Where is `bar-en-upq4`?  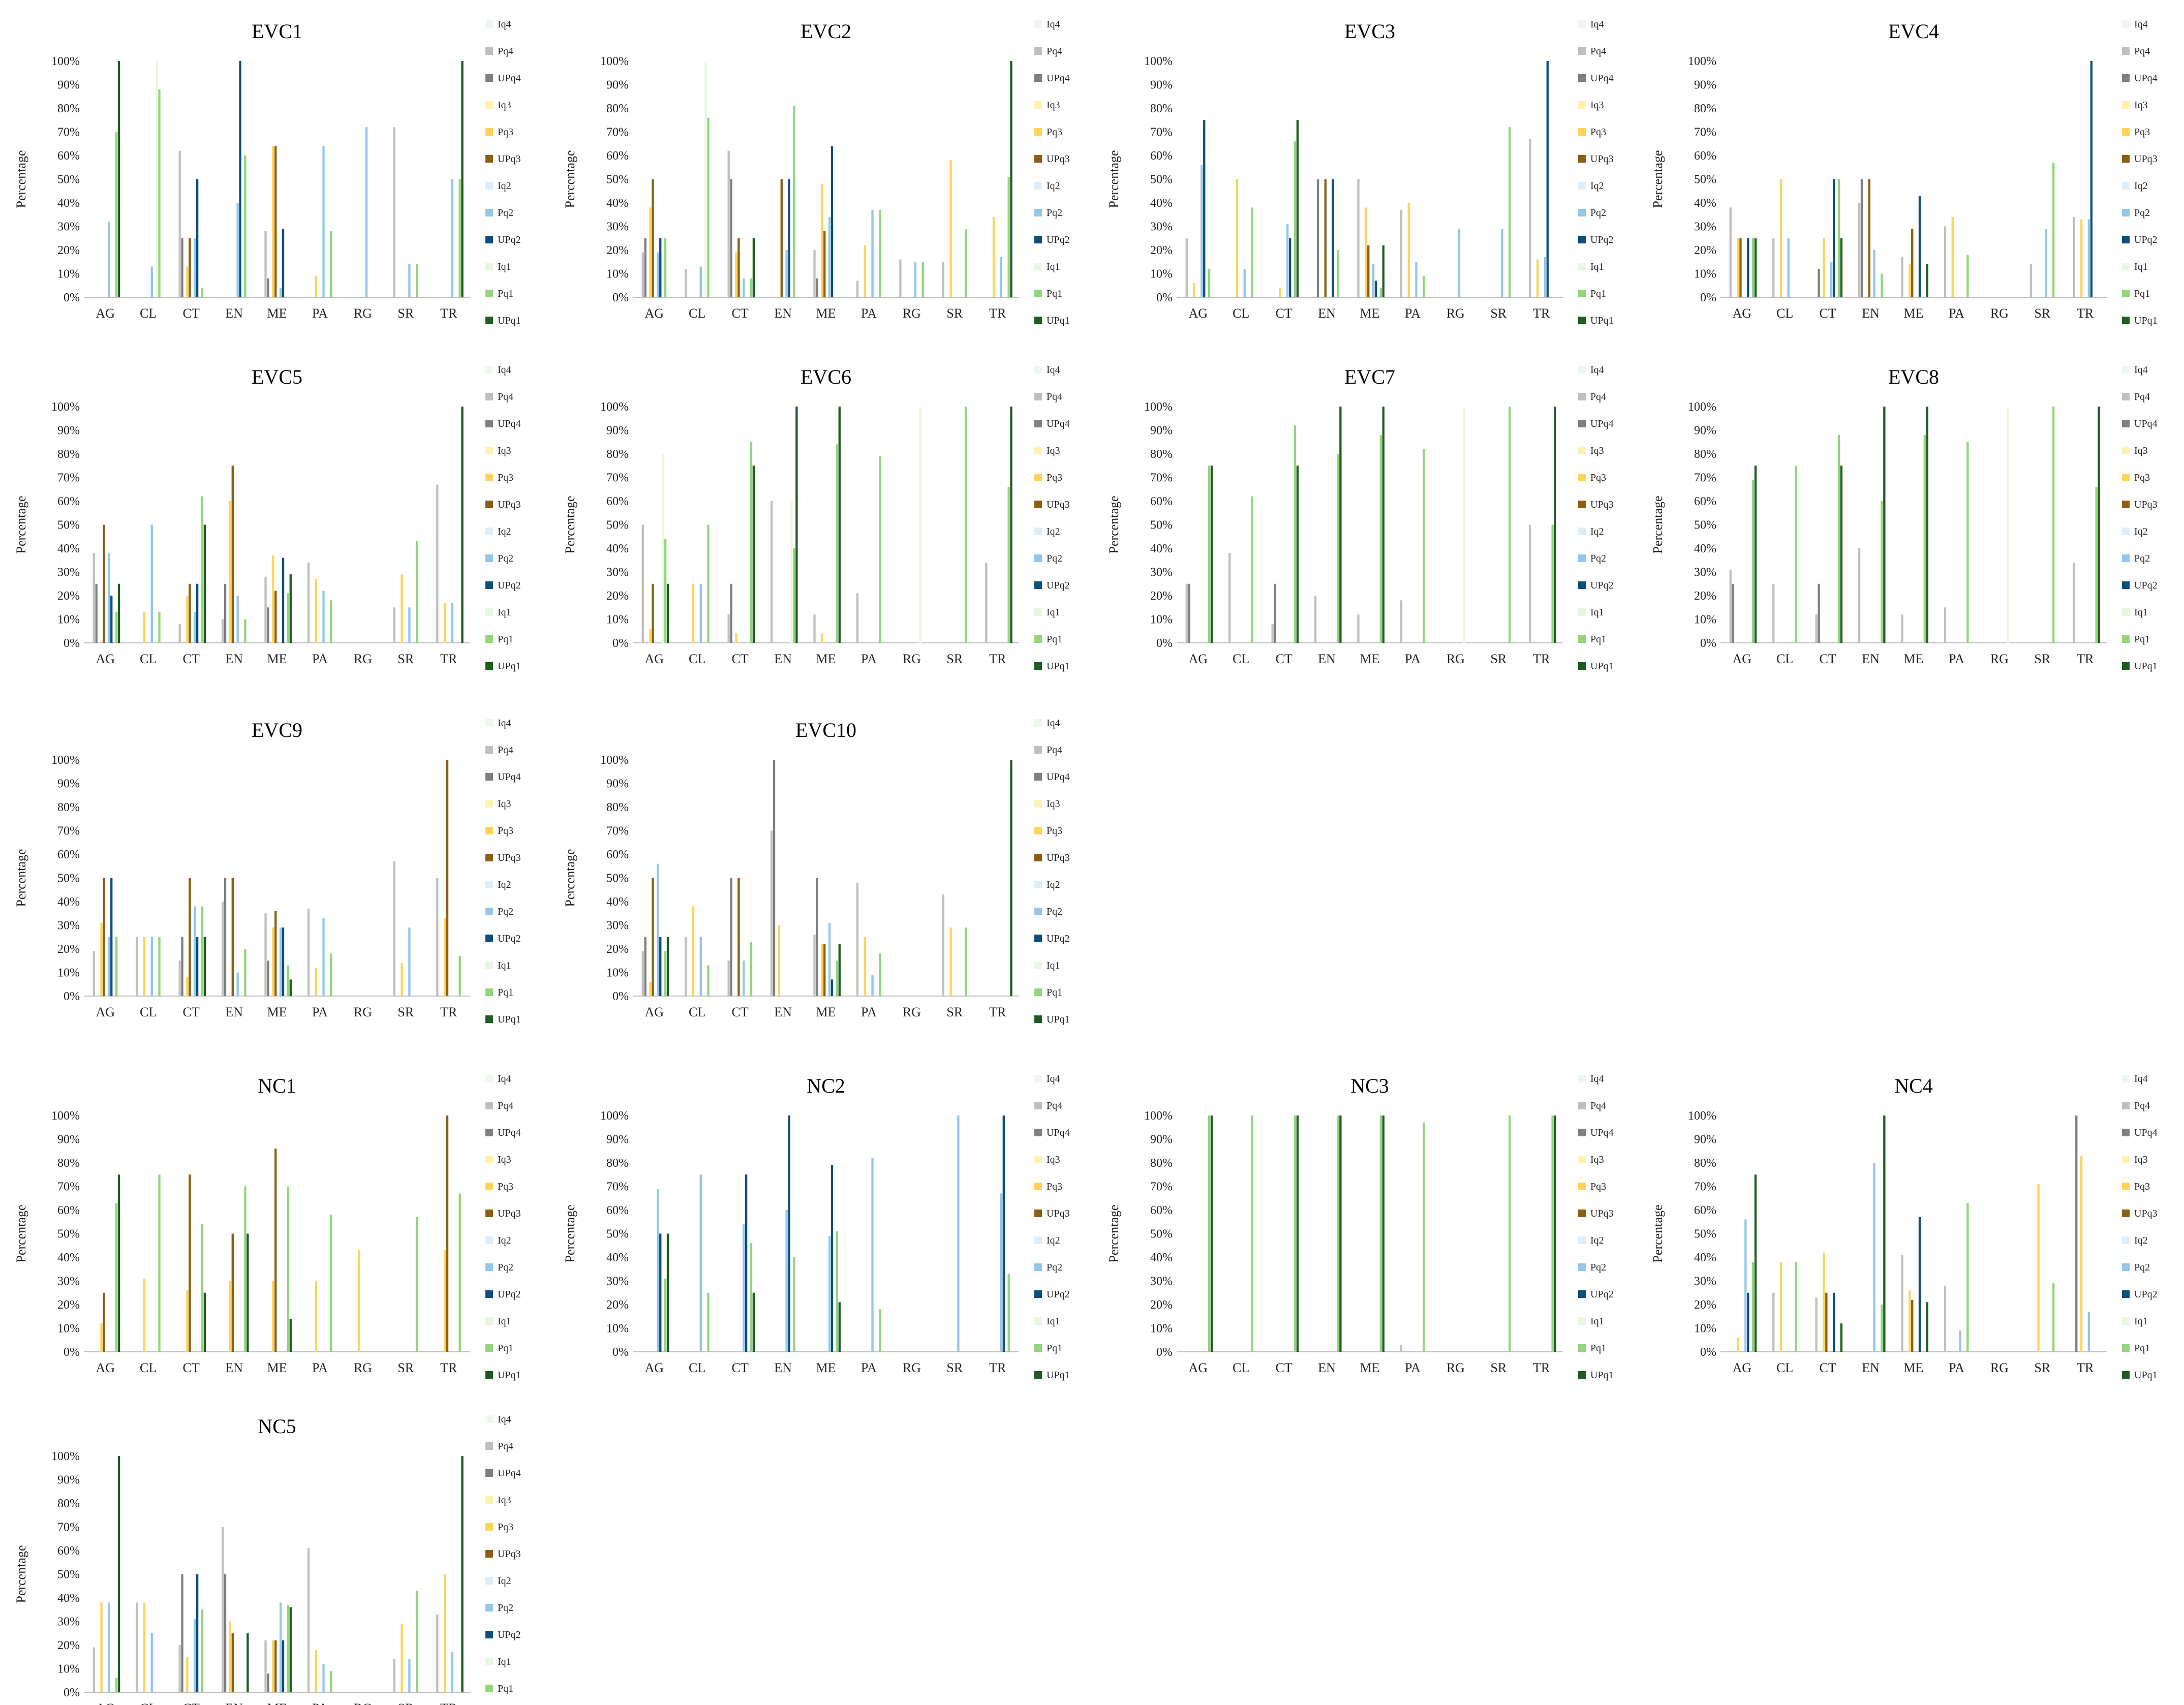
bar-en-upq4 is located at coordinates (1861, 238).